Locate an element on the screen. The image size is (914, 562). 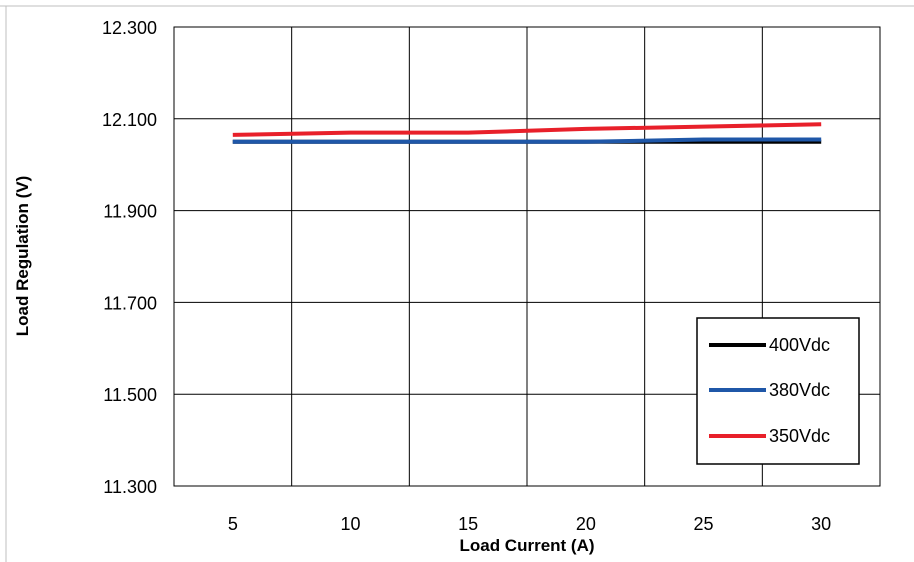
y-tick-label: 11.900 is located at coordinates (130, 212).